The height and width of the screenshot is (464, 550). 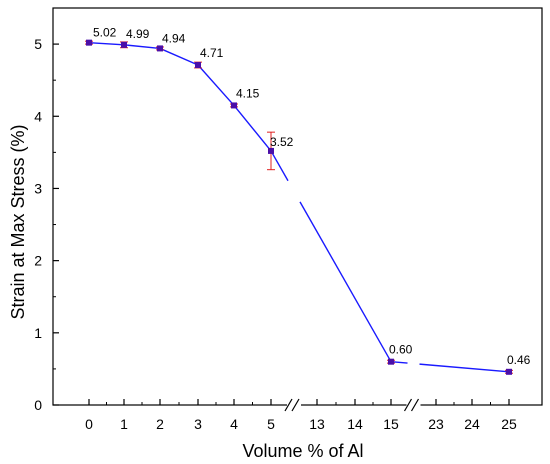 What do you see at coordinates (38, 333) in the screenshot?
I see `y-tick-label: 1` at bounding box center [38, 333].